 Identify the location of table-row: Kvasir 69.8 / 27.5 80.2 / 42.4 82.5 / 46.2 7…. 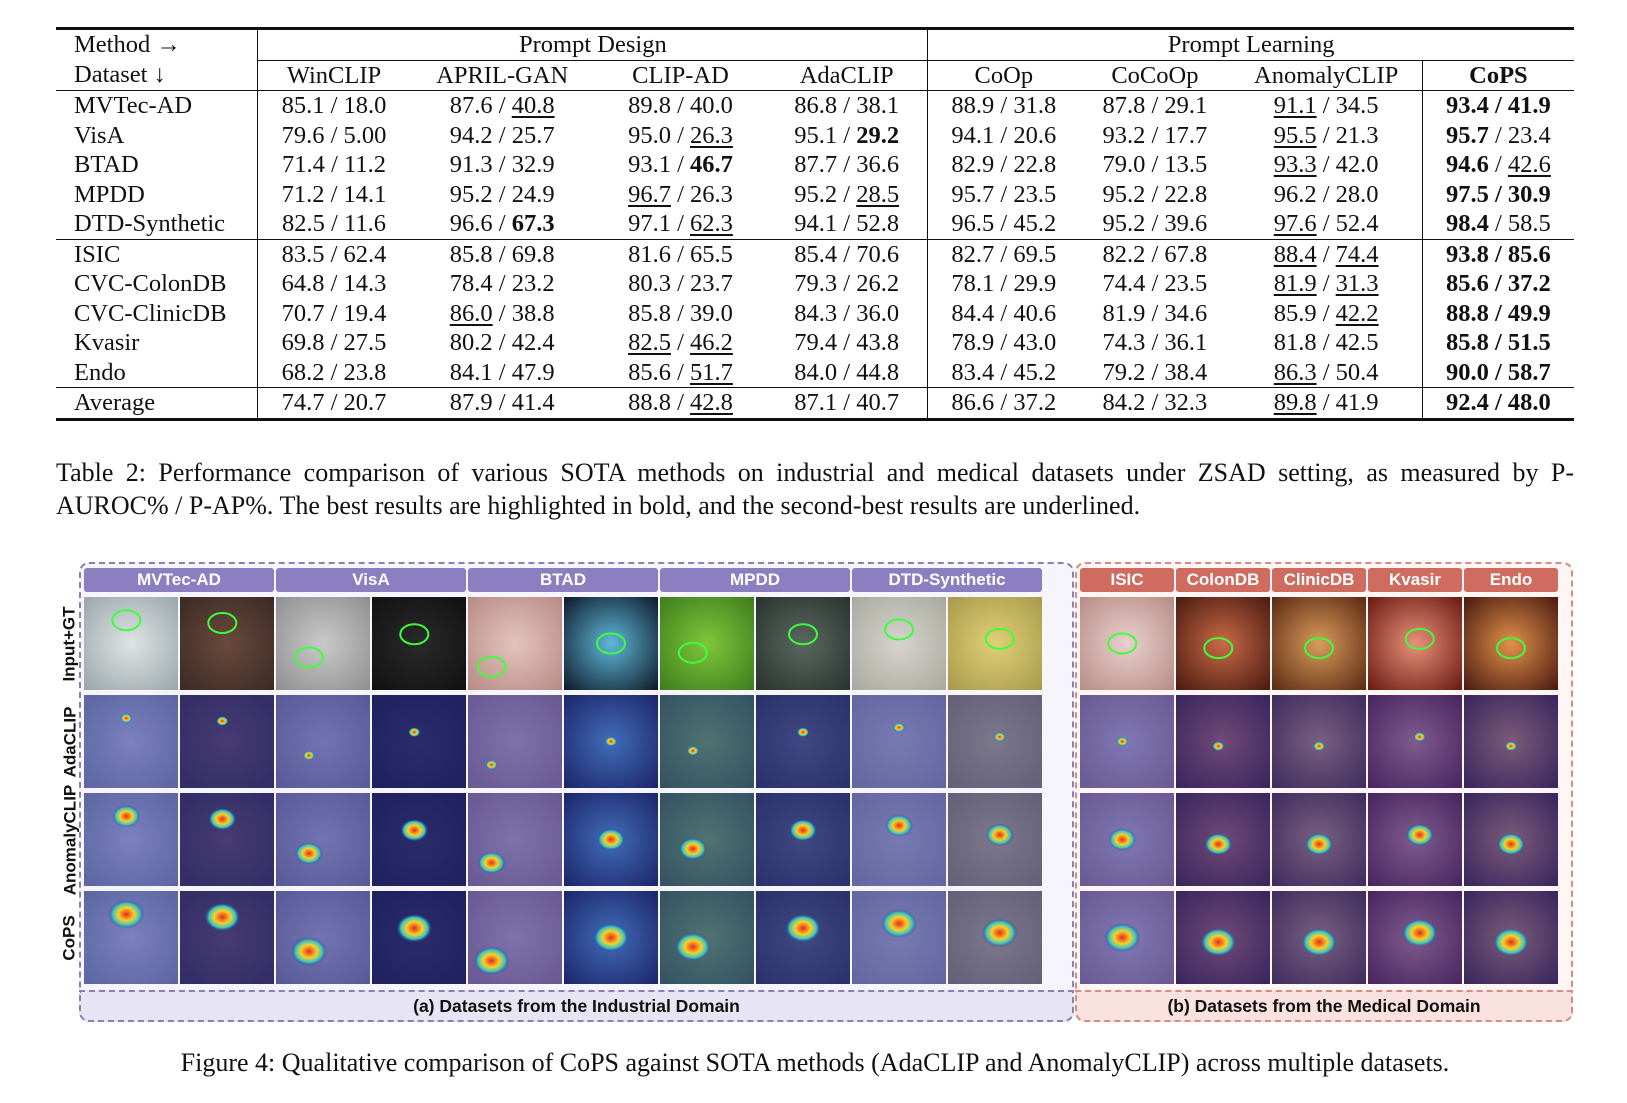
(815, 343).